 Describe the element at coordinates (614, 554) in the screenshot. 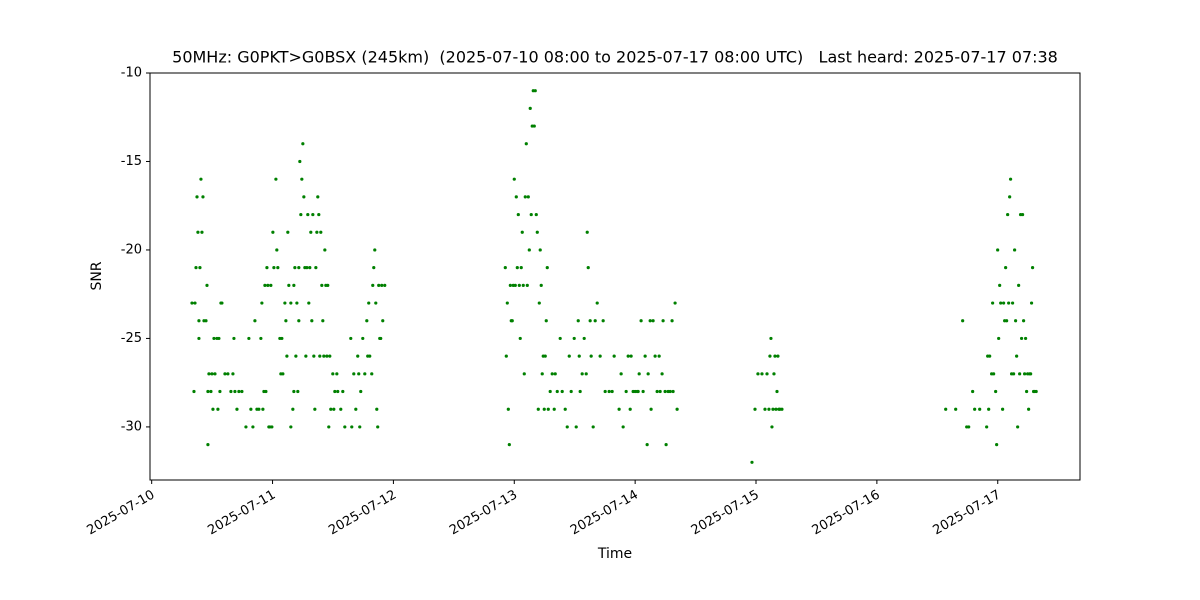

I see `x-axis-label: Time` at that location.